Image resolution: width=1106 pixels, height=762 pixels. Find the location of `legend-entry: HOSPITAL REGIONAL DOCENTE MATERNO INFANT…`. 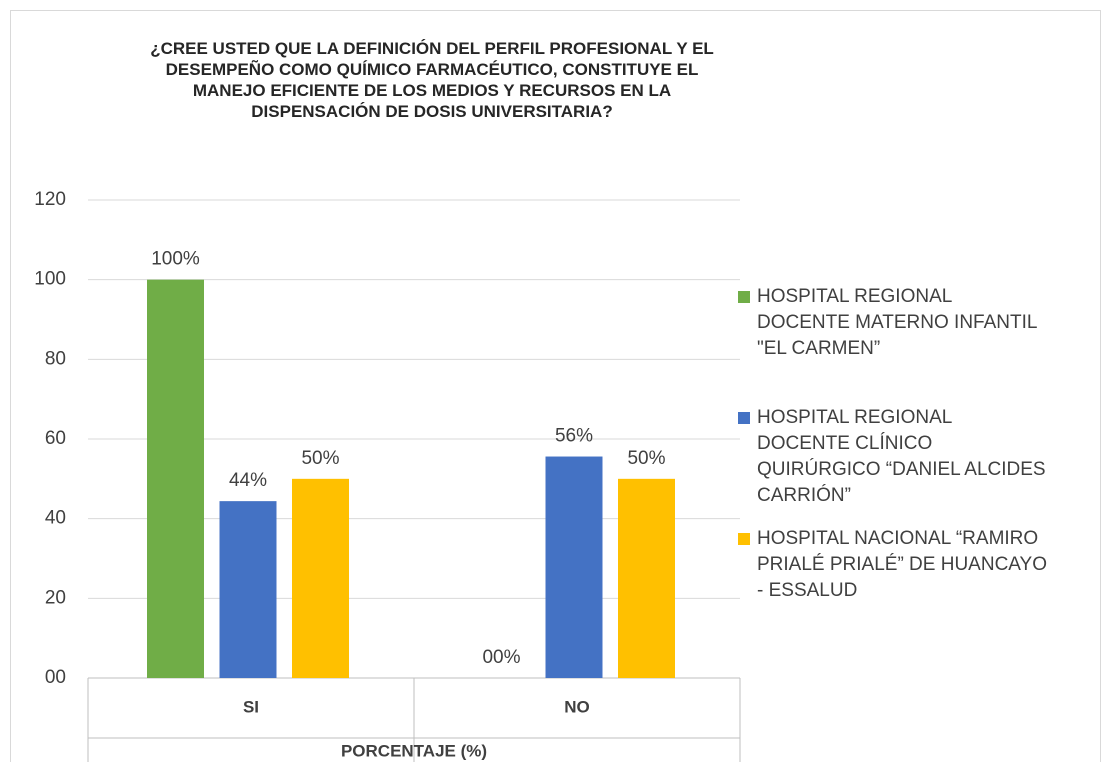

legend-entry: HOSPITAL REGIONAL DOCENTE MATERNO INFANT… is located at coordinates (892, 323).